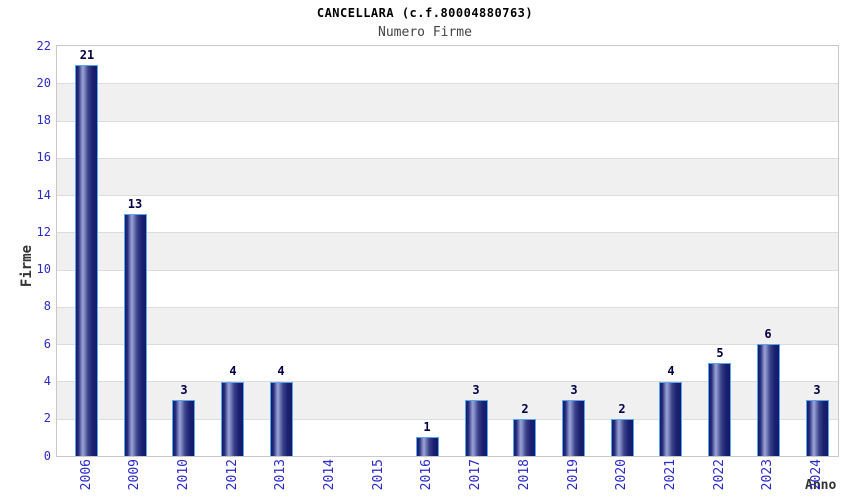 Image resolution: width=850 pixels, height=500 pixels. I want to click on y-tick-label: 12, so click(43, 232).